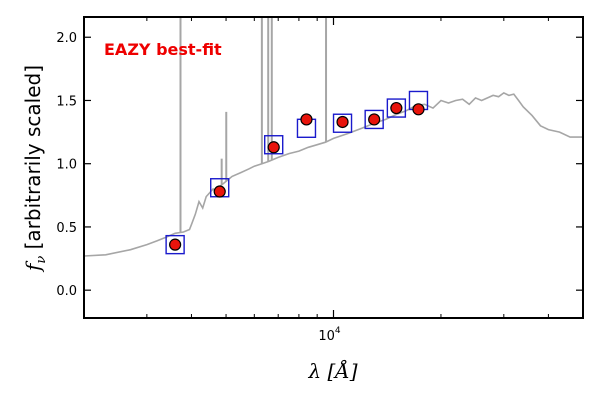 The height and width of the screenshot is (400, 600). What do you see at coordinates (33, 160) in the screenshot?
I see `y-axis-label-rest: [arbitrarily scaled]` at bounding box center [33, 160].